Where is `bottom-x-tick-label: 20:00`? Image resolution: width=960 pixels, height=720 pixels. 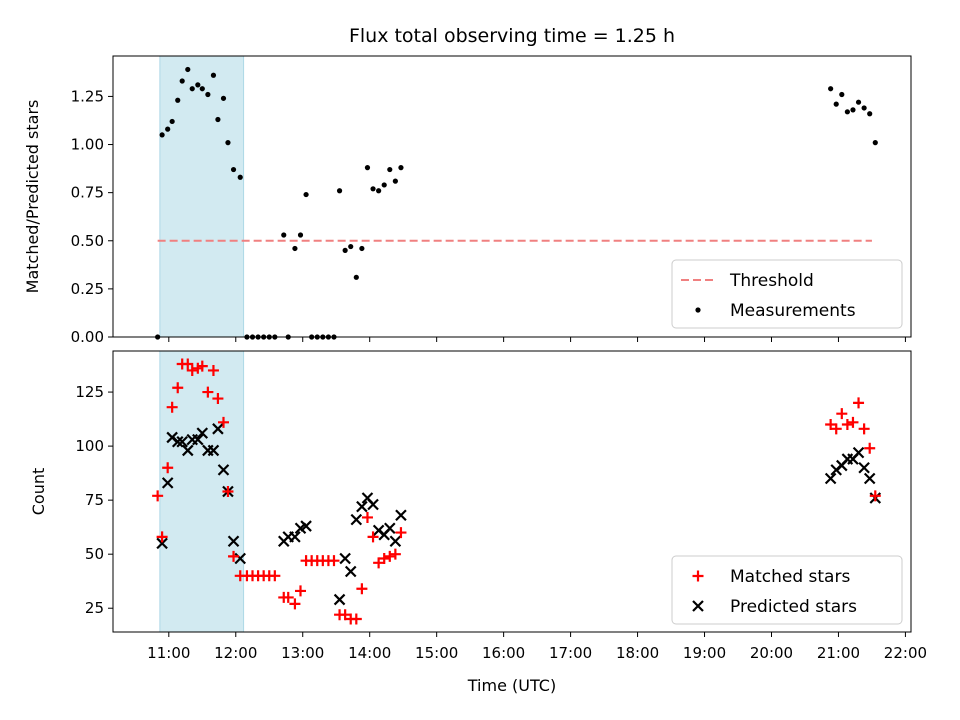
bottom-x-tick-label: 20:00 is located at coordinates (771, 653).